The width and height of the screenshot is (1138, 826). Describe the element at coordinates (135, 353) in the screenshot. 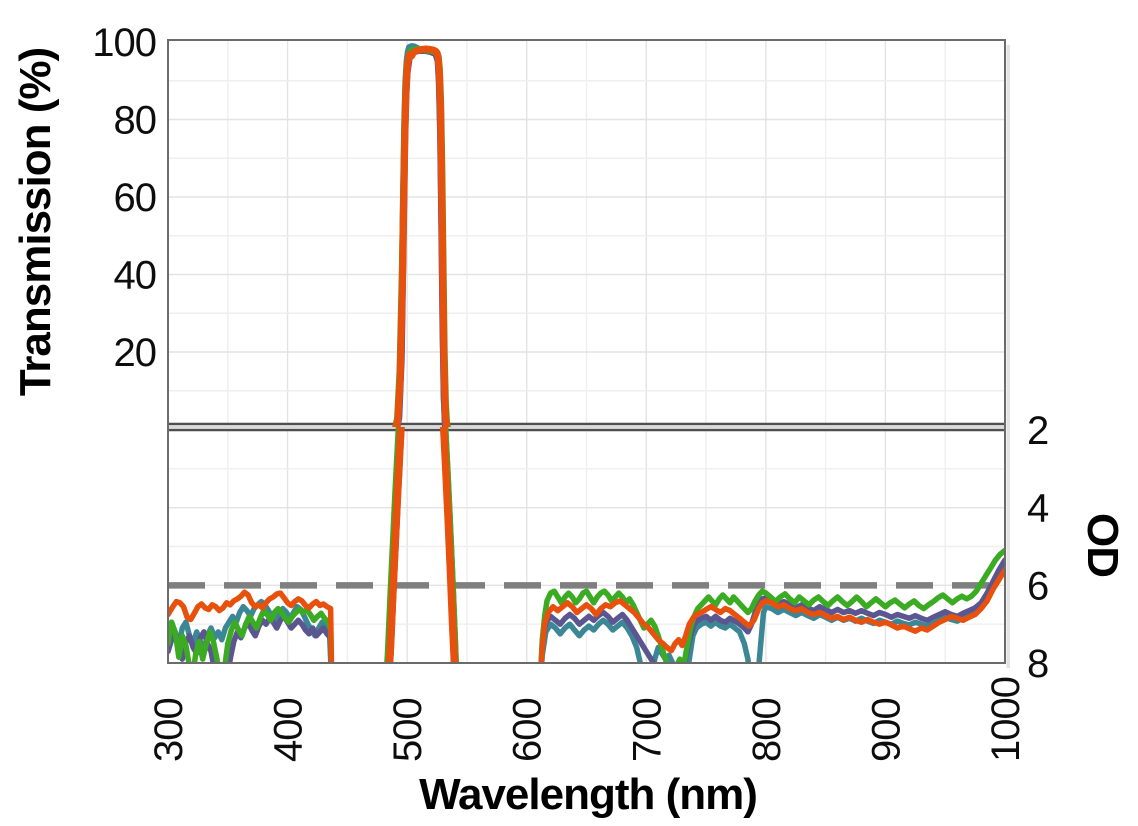

I see `y-tick-label-transmission: 20` at that location.